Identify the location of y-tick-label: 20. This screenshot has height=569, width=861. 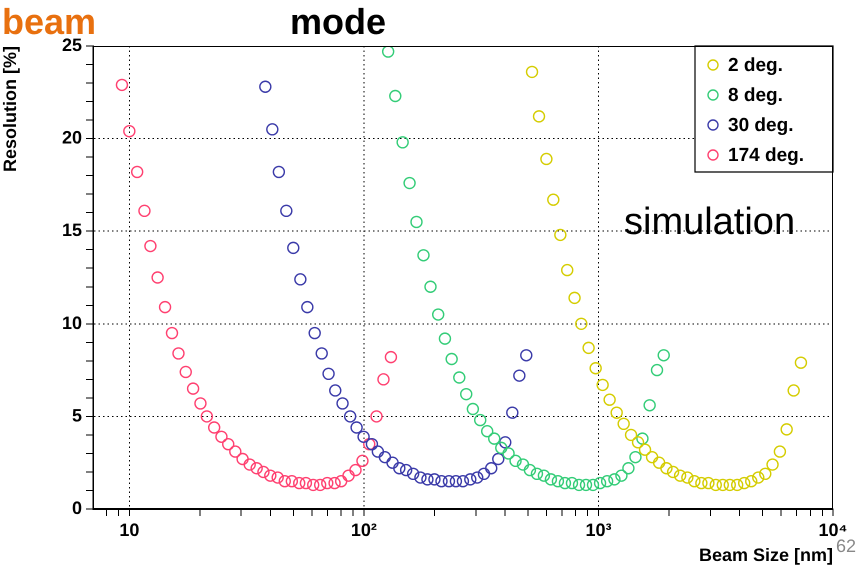
(72, 138).